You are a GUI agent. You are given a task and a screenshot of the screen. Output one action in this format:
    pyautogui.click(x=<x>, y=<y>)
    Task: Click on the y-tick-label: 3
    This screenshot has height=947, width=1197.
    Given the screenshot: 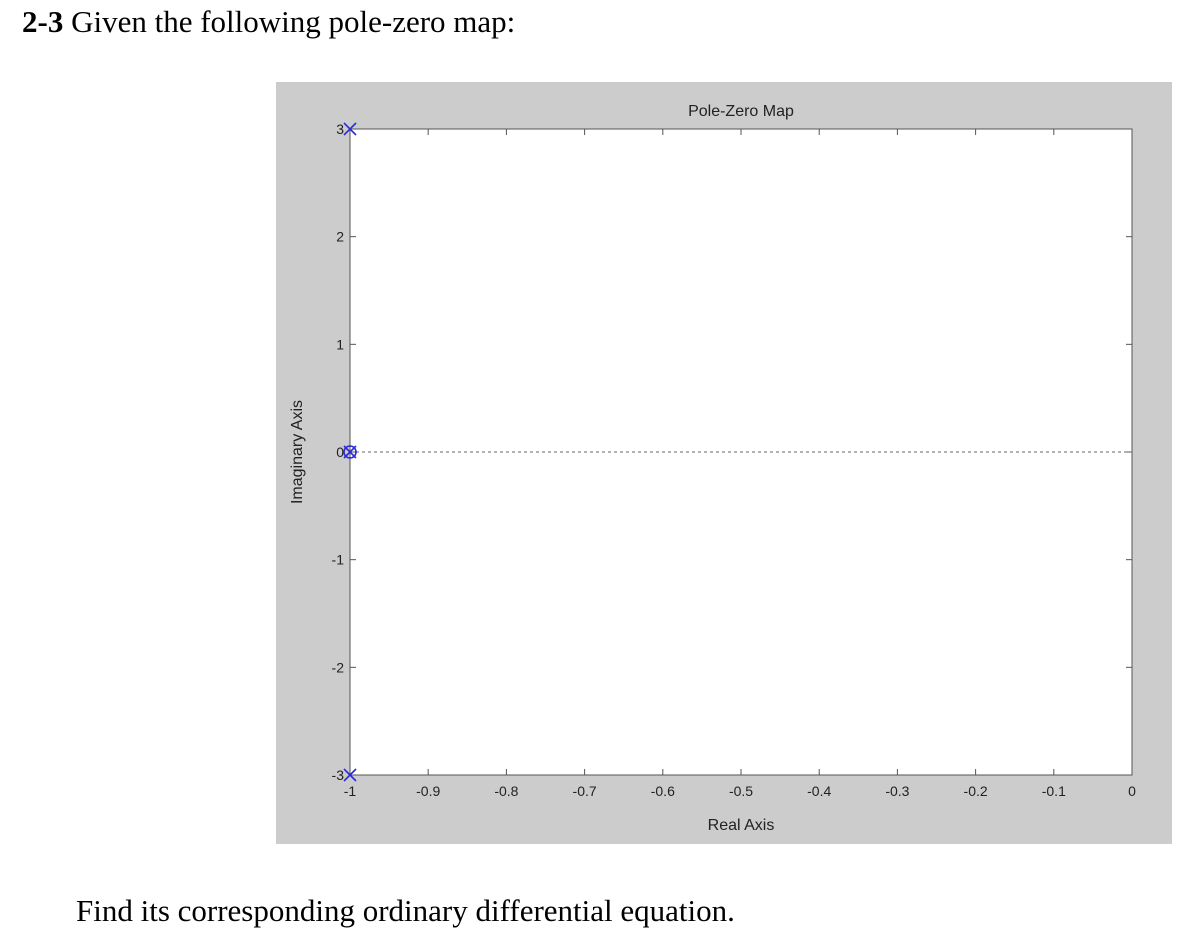 What is the action you would take?
    pyautogui.click(x=340, y=129)
    